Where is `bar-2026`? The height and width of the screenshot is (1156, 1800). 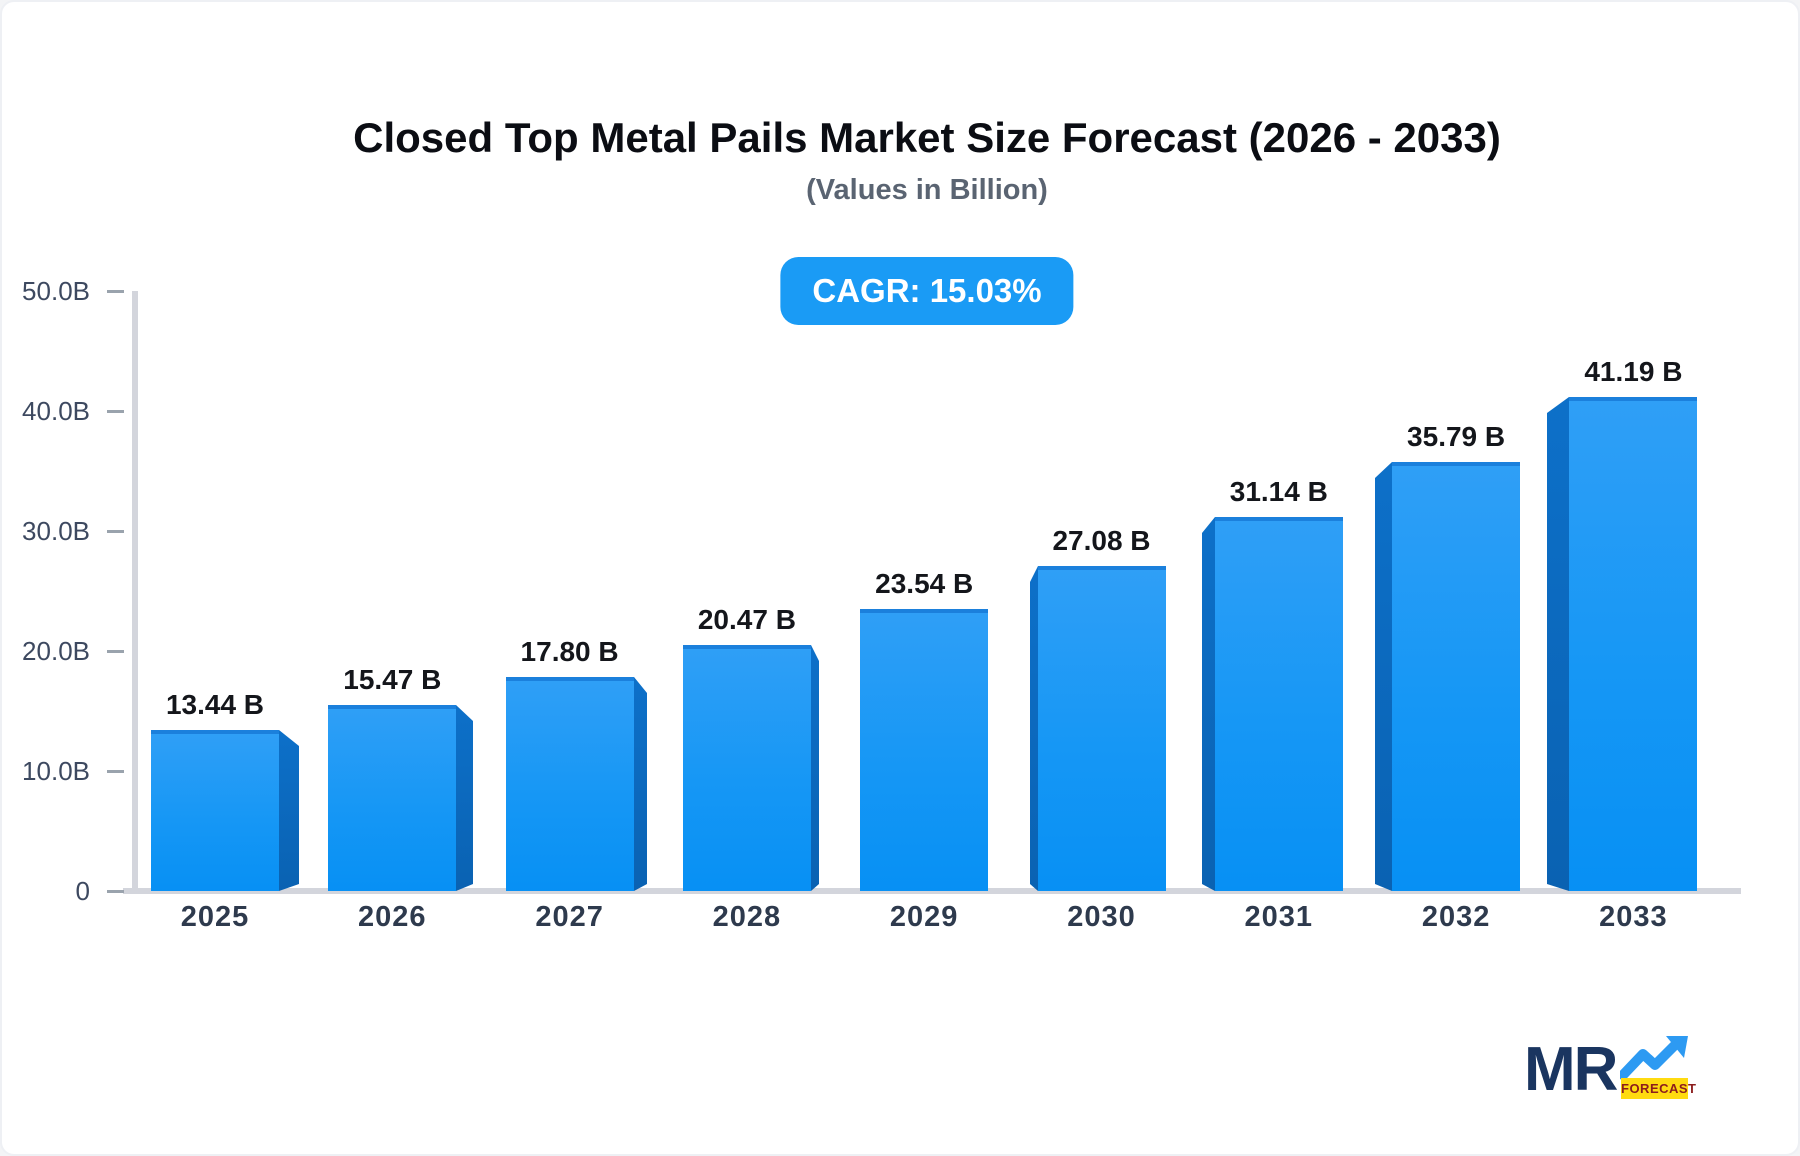
bar-2026 is located at coordinates (392, 798).